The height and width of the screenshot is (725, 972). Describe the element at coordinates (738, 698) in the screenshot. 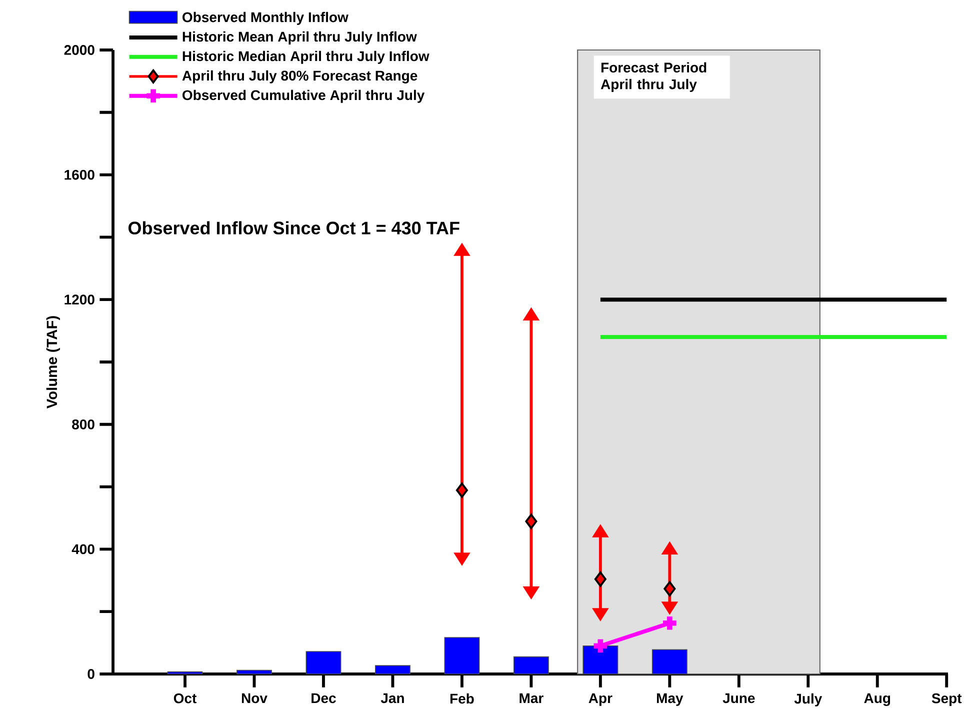

I see `x-tick-label: June` at that location.